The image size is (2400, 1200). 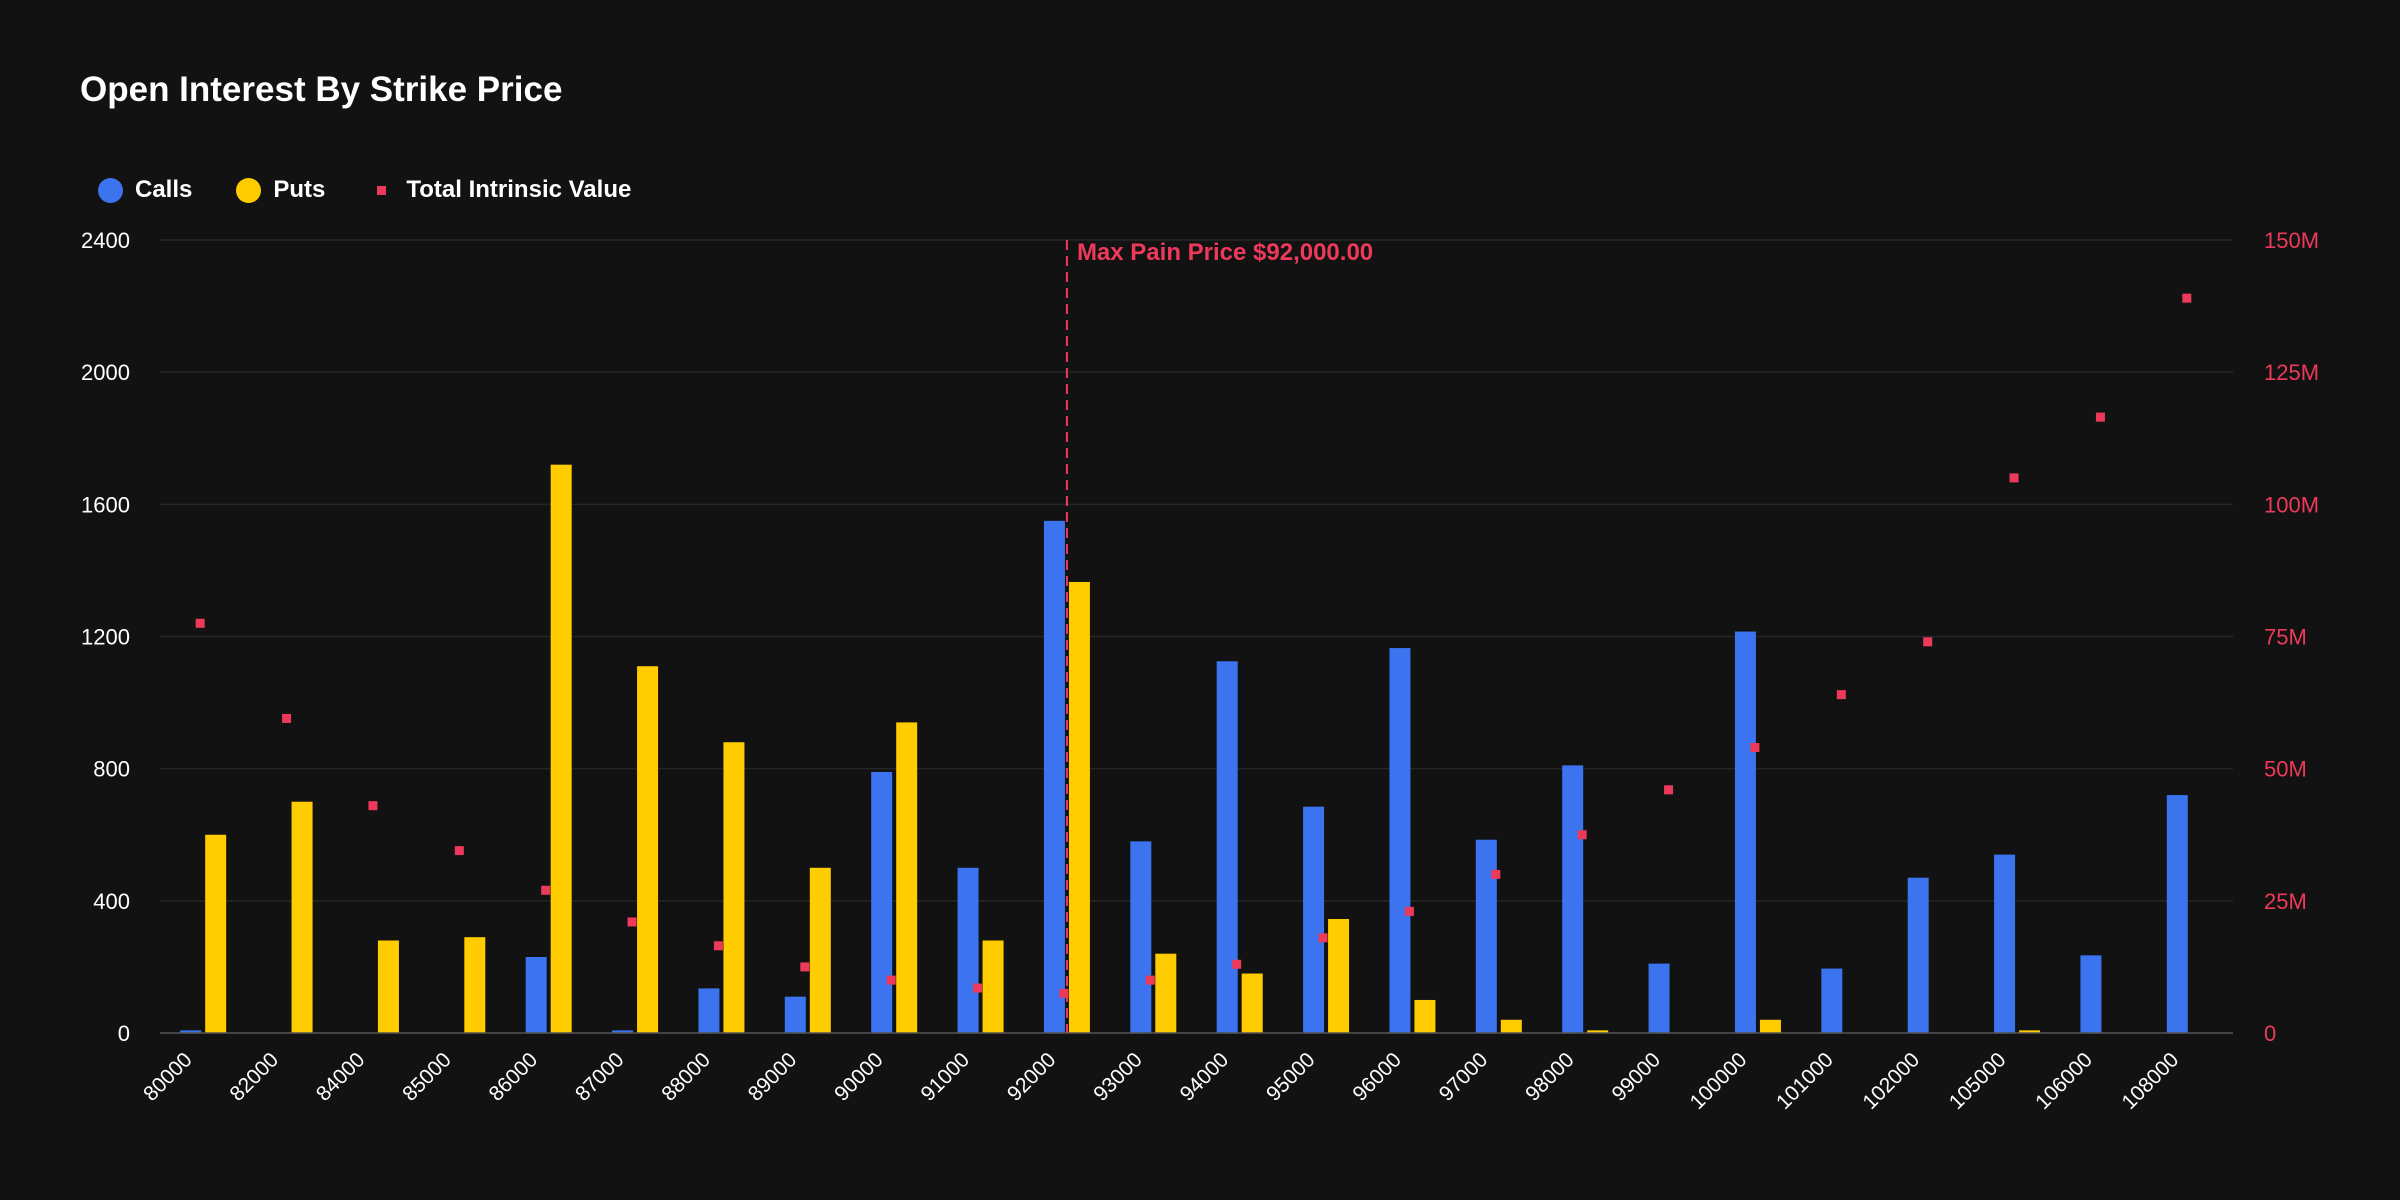 I want to click on x-tick-label: 96000, so click(x=1377, y=1077).